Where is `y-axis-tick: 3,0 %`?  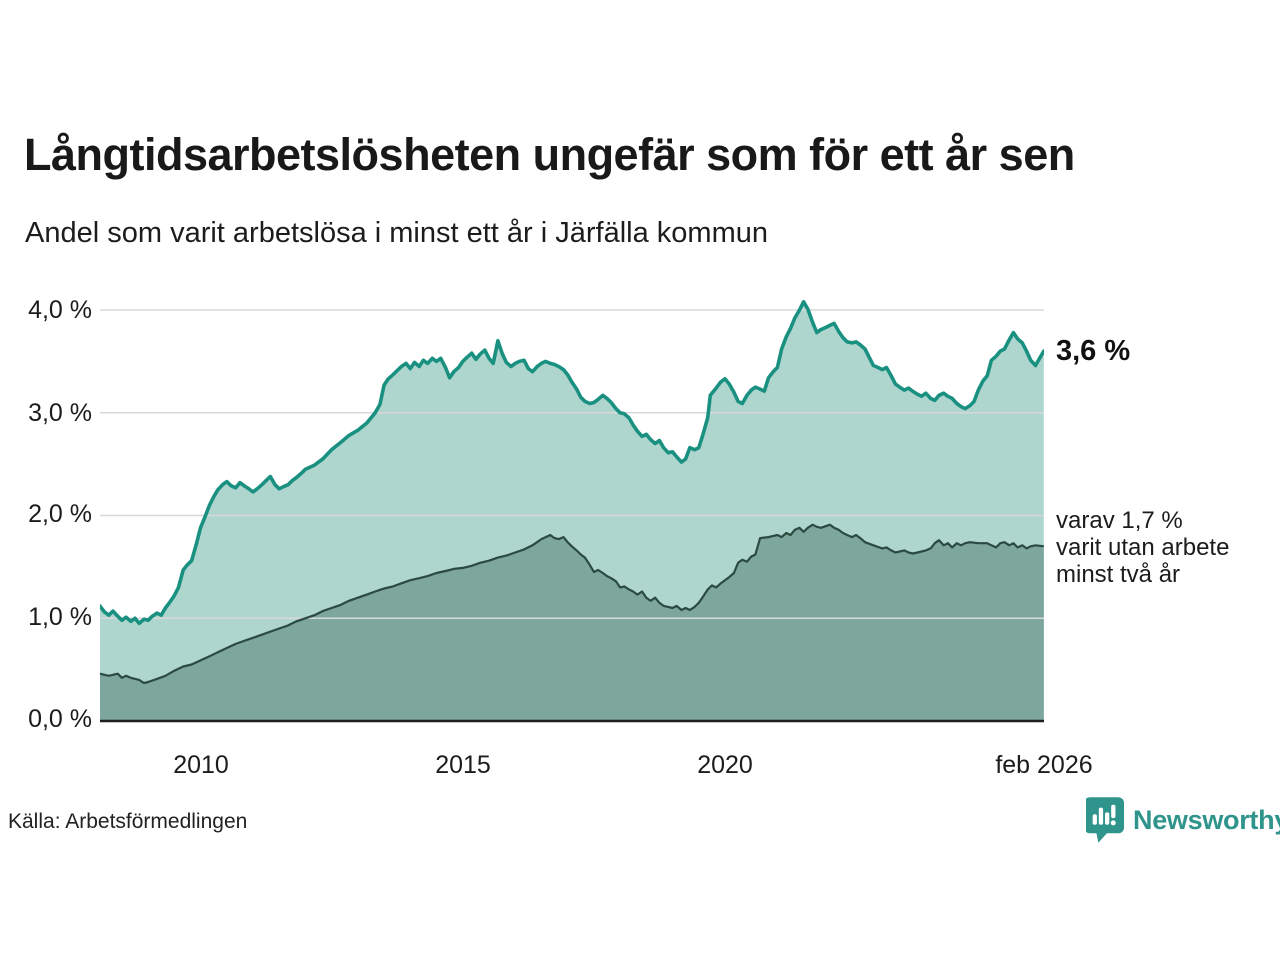
y-axis-tick: 3,0 % is located at coordinates (60, 413).